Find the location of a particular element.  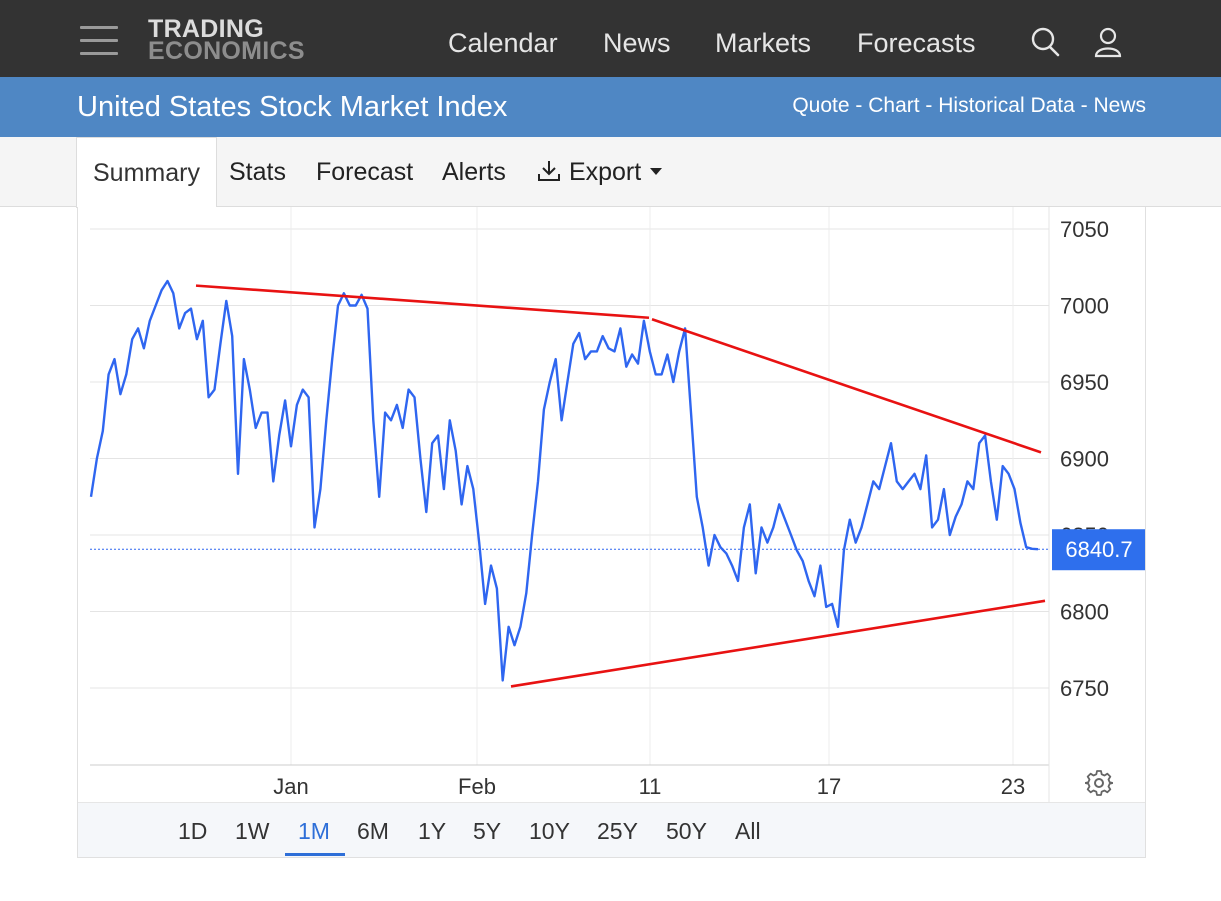

chart-settings-gear-icon is located at coordinates (1099, 785).